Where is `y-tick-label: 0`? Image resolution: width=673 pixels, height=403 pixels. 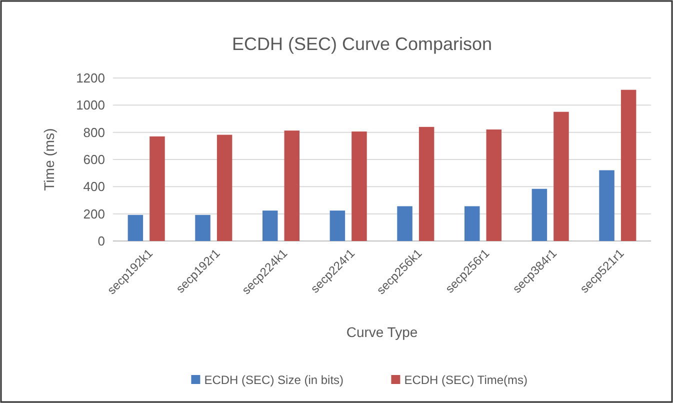 y-tick-label: 0 is located at coordinates (101, 241).